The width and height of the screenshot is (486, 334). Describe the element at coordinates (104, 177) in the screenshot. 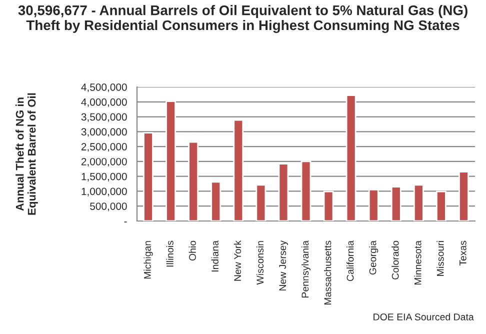

I see `y-tick-label: 1,500,000` at that location.